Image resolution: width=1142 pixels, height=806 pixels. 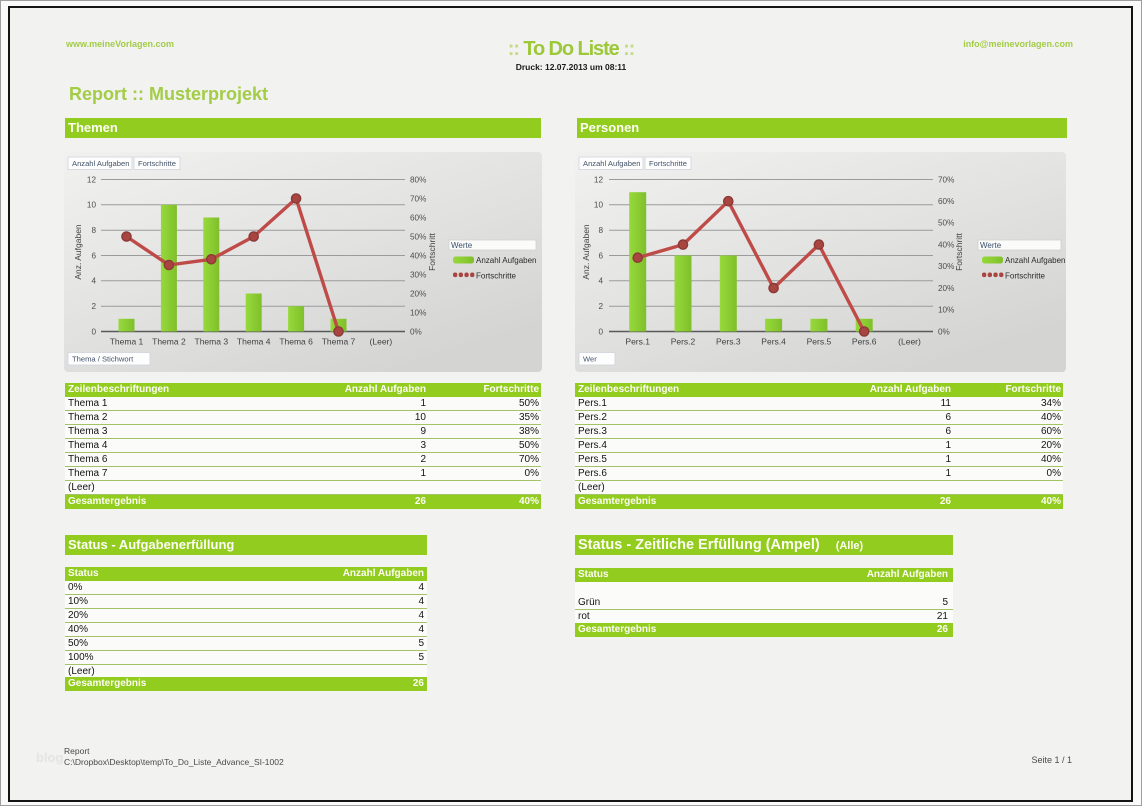 What do you see at coordinates (296, 342) in the screenshot?
I see `svg-text: Thema 6` at bounding box center [296, 342].